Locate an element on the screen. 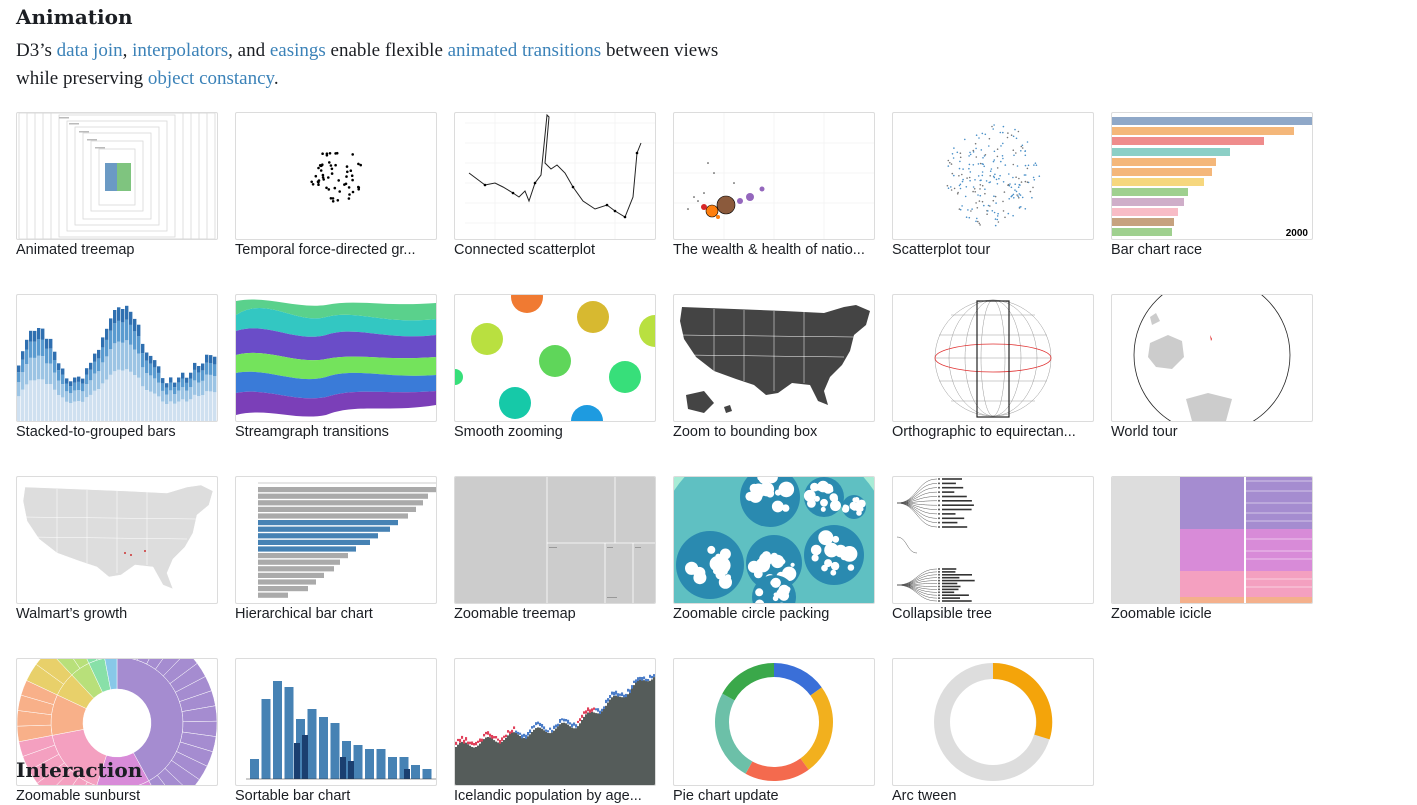 This screenshot has width=1417, height=805. card-sortable-bar: Sortable bar chart is located at coordinates (336, 731).